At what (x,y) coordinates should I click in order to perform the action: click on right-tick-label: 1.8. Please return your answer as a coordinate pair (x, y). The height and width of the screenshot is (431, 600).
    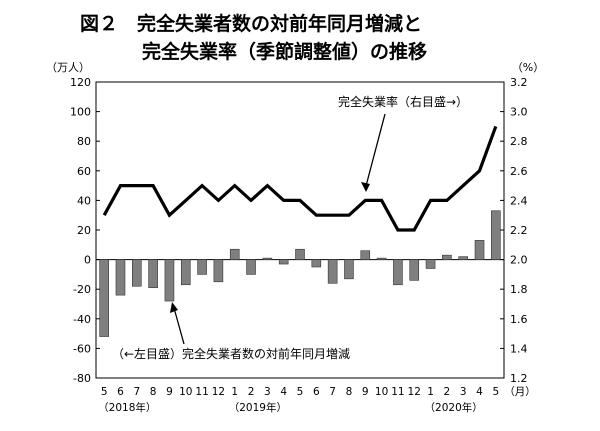
    Looking at the image, I should click on (519, 289).